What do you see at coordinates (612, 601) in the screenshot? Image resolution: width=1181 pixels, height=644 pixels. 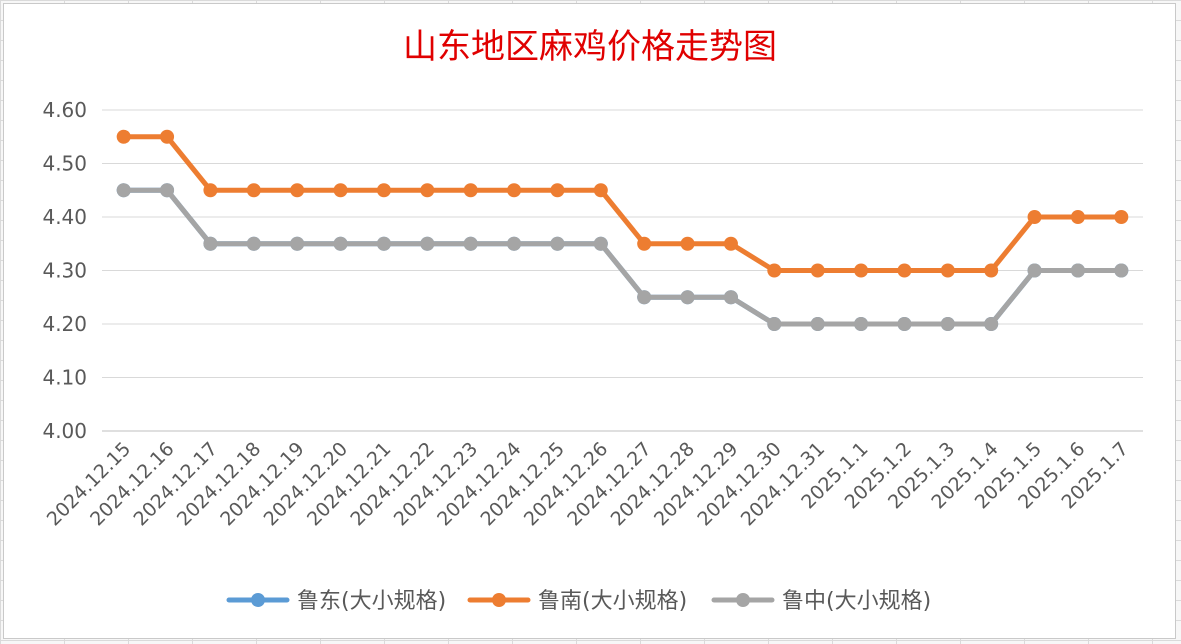 I see `legend-label: 鲁南(大小规格)` at bounding box center [612, 601].